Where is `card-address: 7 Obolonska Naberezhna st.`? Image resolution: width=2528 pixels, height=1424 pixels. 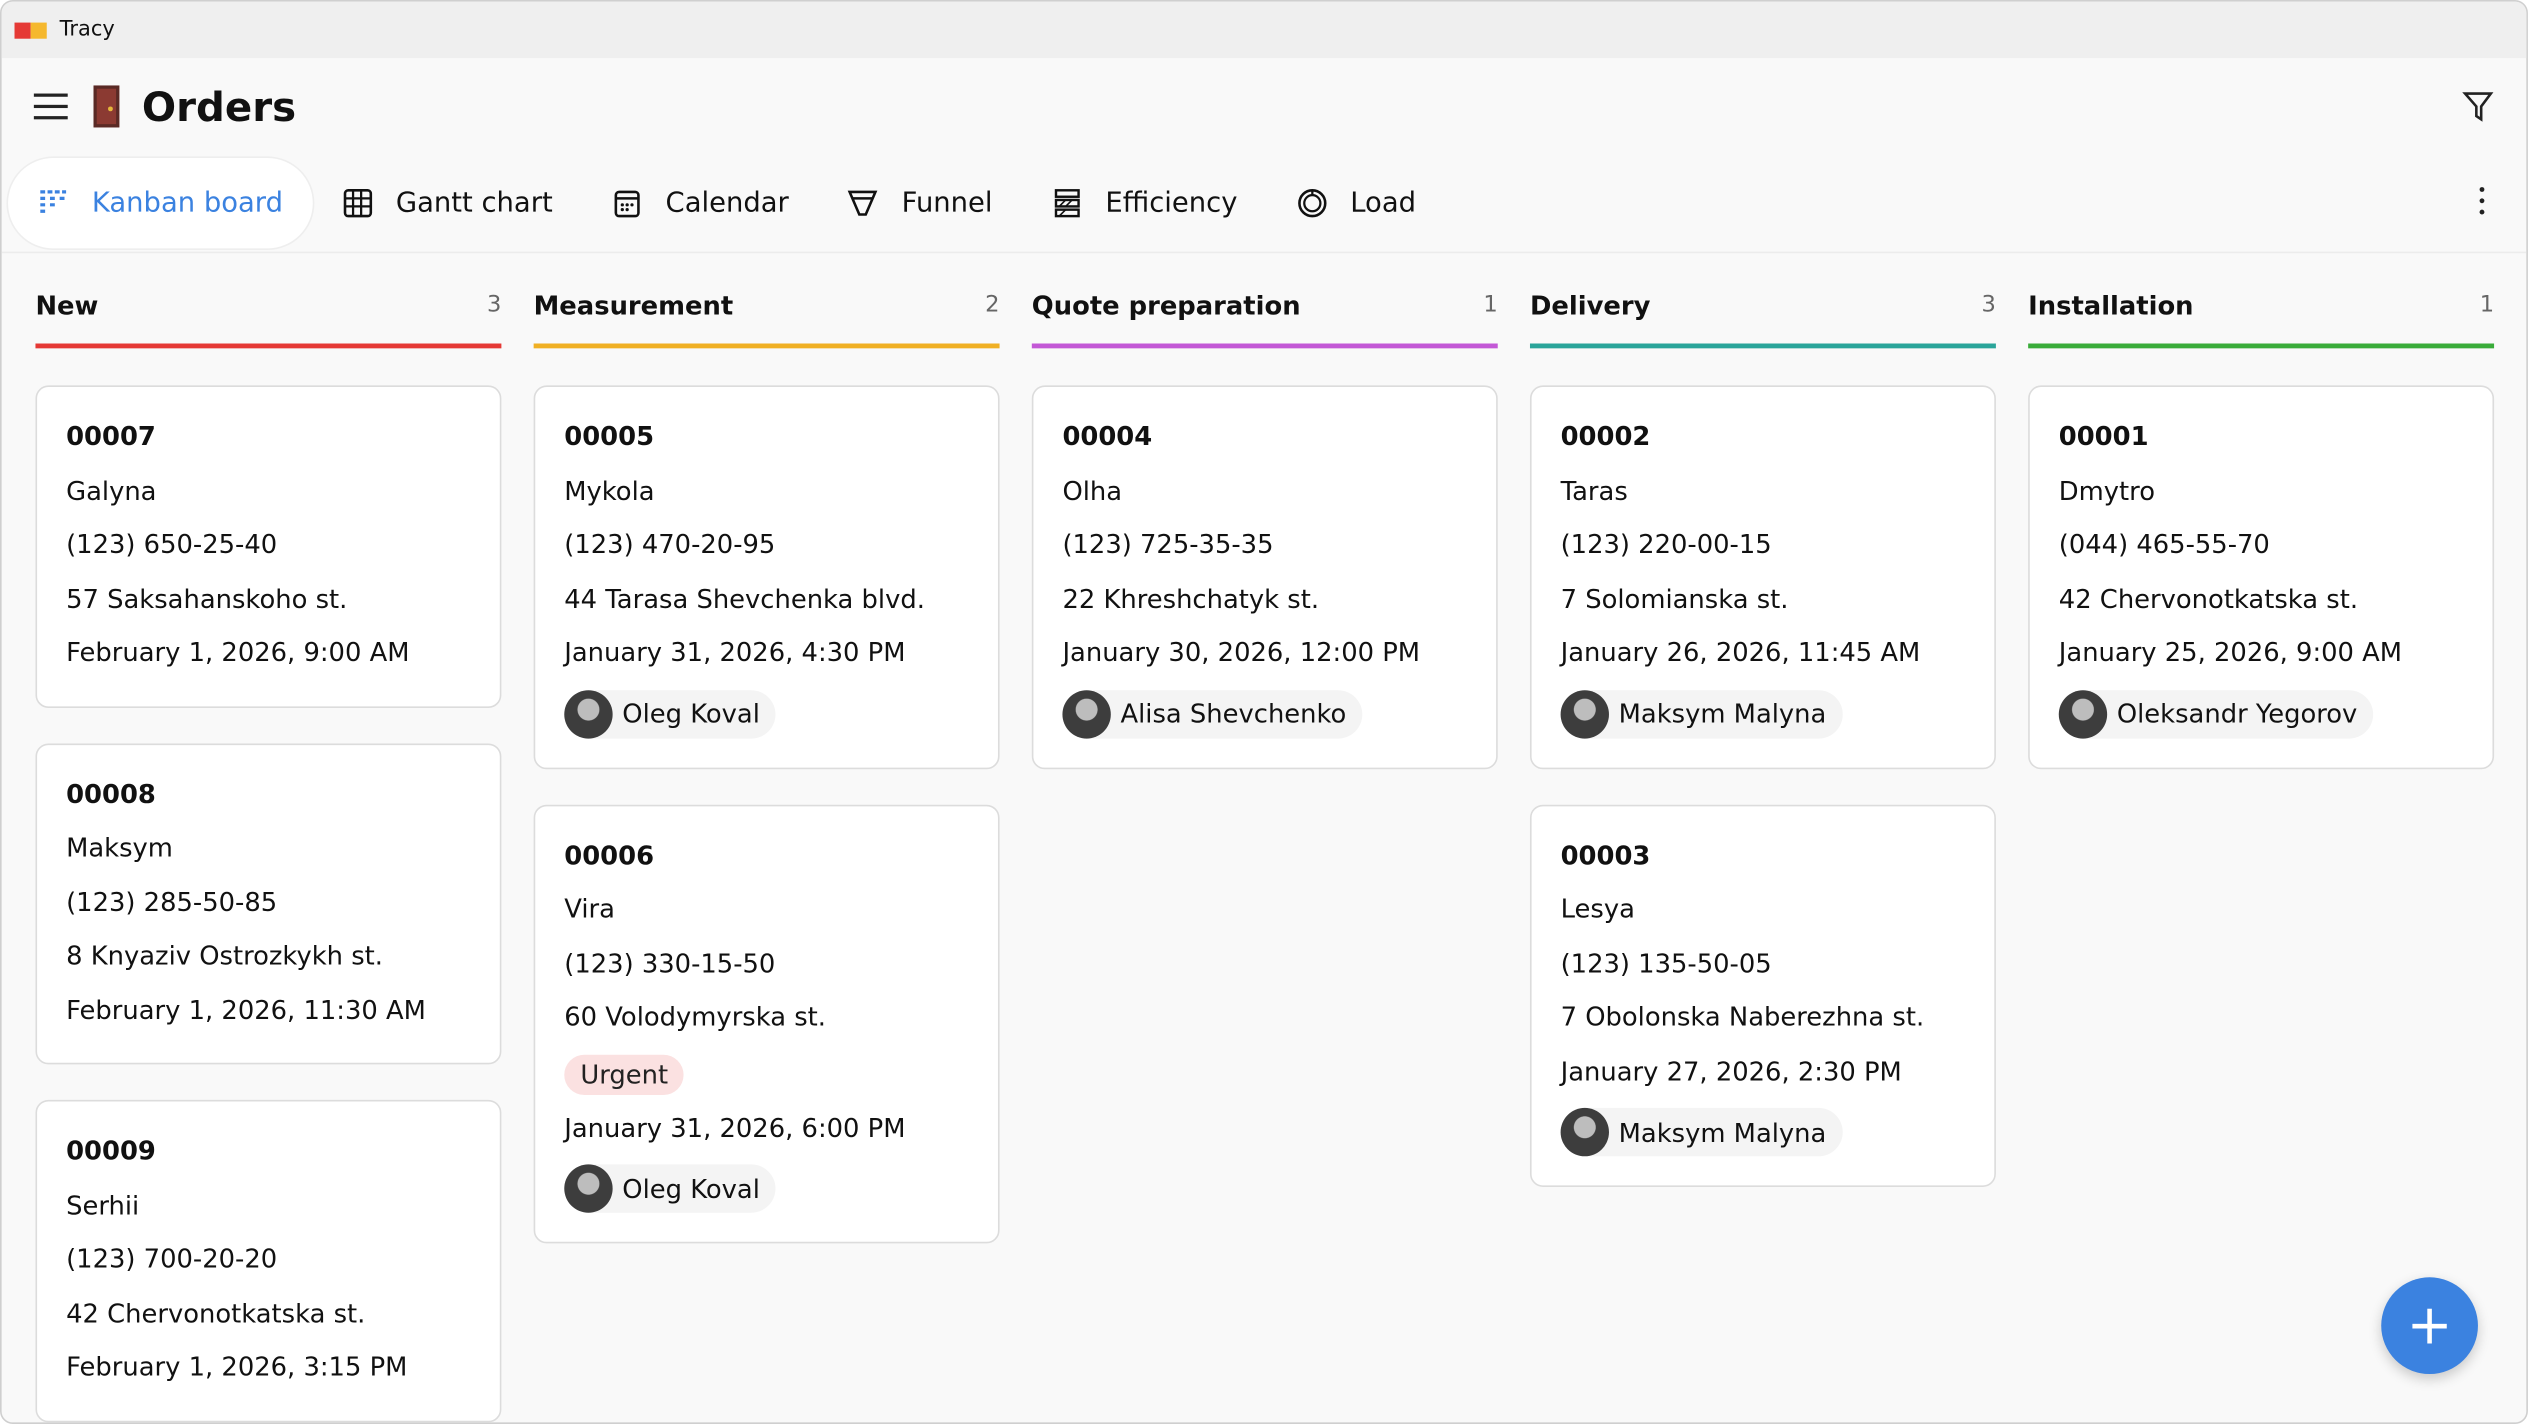 card-address: 7 Obolonska Naberezhna st. is located at coordinates (1742, 1017).